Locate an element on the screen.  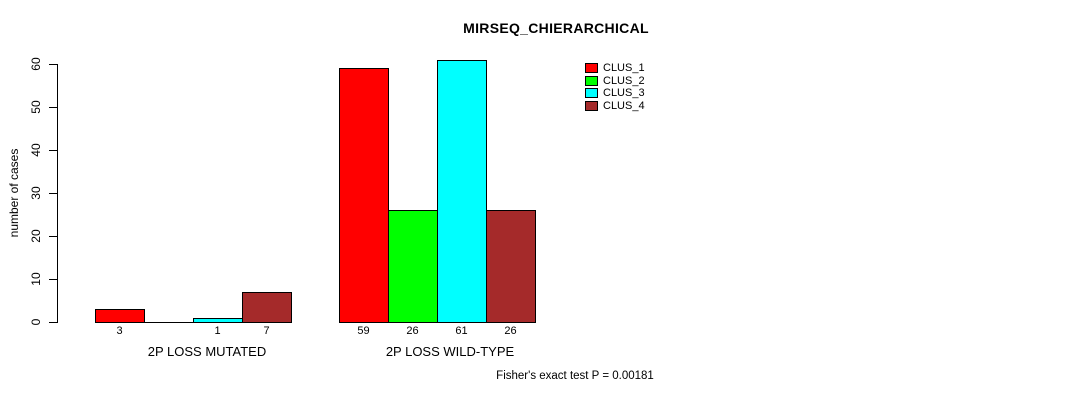
bar-value-label: 1 is located at coordinates (217, 331).